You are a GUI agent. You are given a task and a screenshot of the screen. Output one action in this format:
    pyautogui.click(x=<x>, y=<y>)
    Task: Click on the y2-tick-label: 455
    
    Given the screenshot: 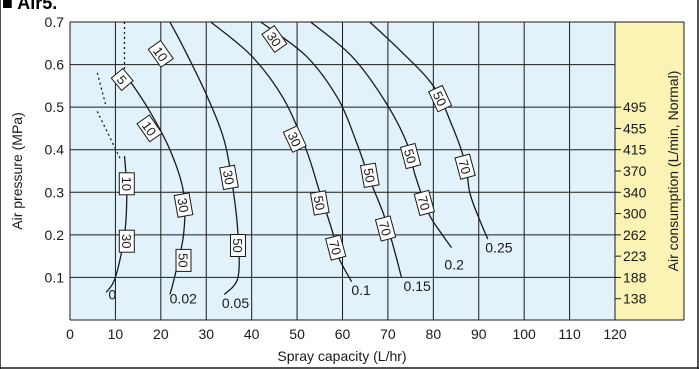 What is the action you would take?
    pyautogui.click(x=635, y=128)
    